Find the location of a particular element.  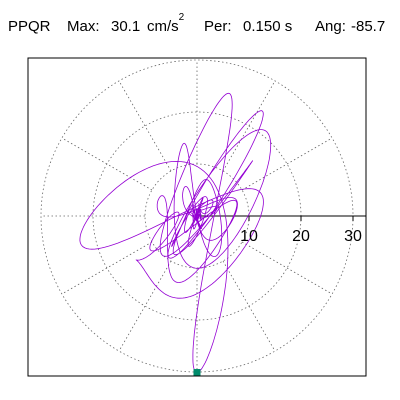

ang-label: Ang: is located at coordinates (330, 26).